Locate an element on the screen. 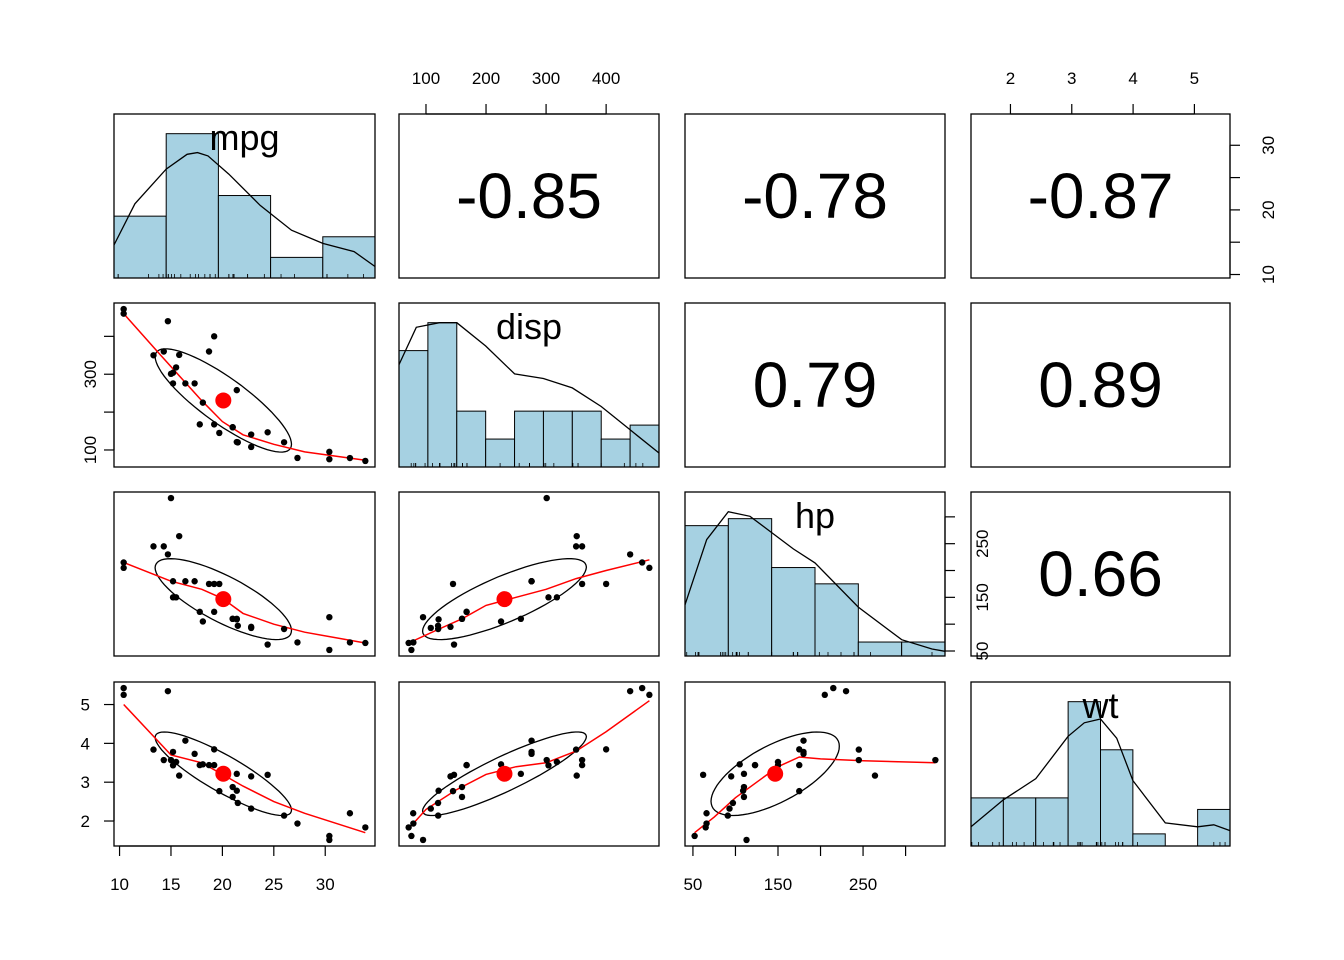 This screenshot has height=960, width=1344. panel-mpg-mpg: mpg is located at coordinates (244, 196).